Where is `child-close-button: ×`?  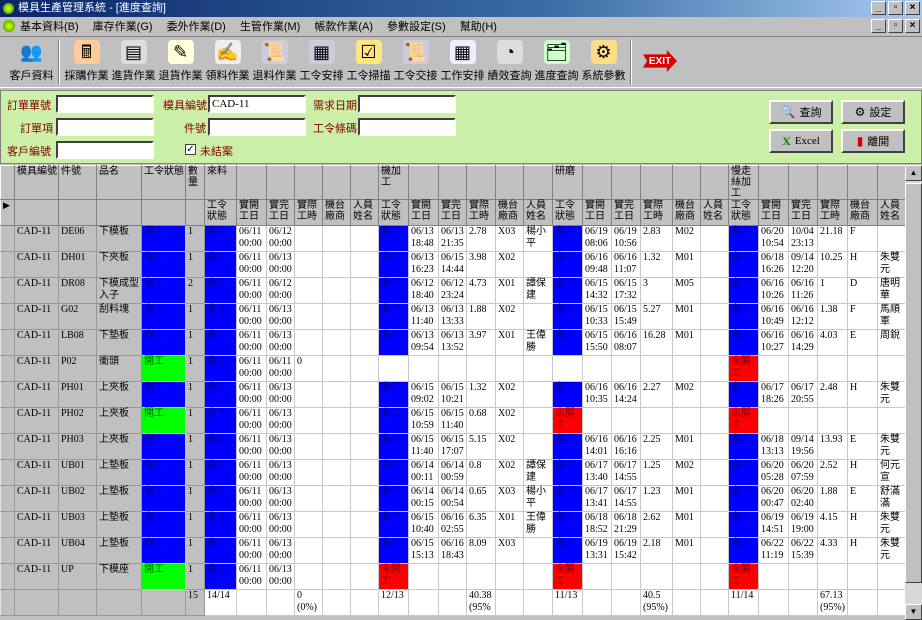 child-close-button: × is located at coordinates (912, 26).